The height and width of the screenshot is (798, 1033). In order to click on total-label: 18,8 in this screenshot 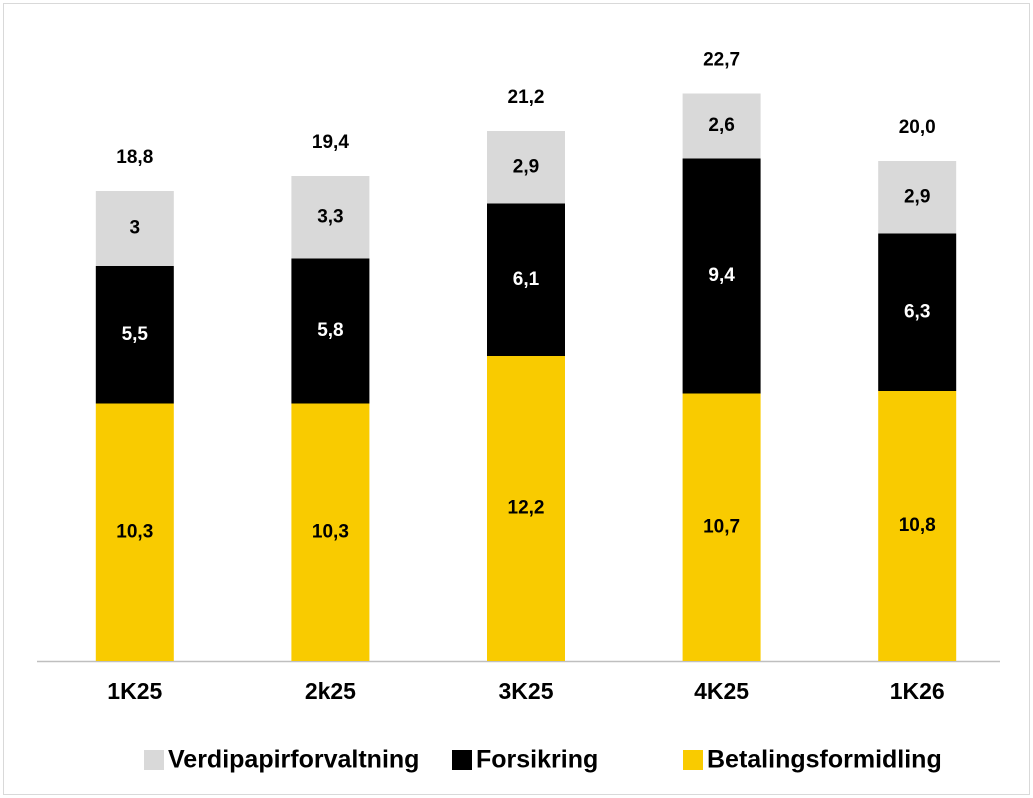, I will do `click(134, 157)`.